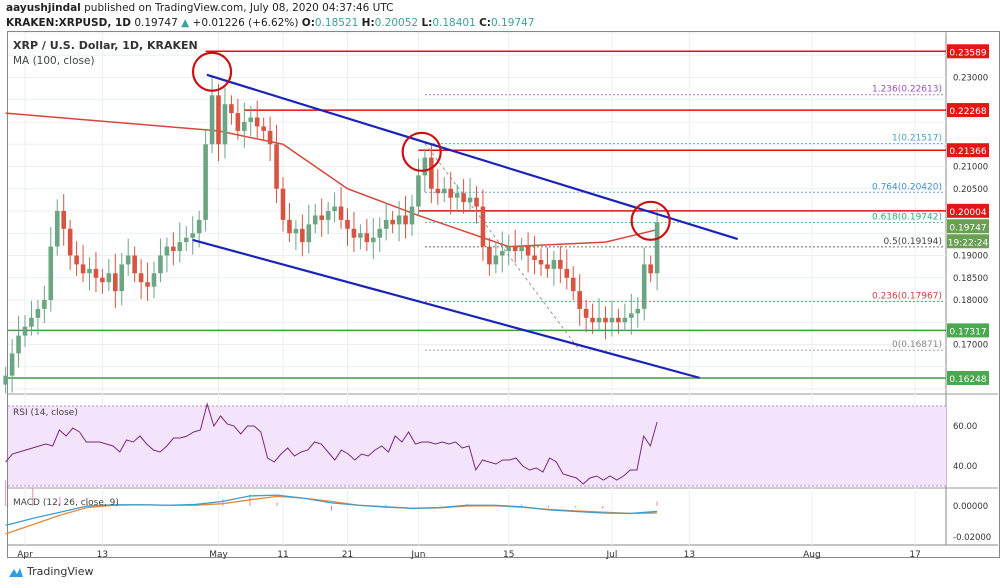 The height and width of the screenshot is (588, 1000). I want to click on bar-countdown-label: 19:22:24, so click(968, 243).